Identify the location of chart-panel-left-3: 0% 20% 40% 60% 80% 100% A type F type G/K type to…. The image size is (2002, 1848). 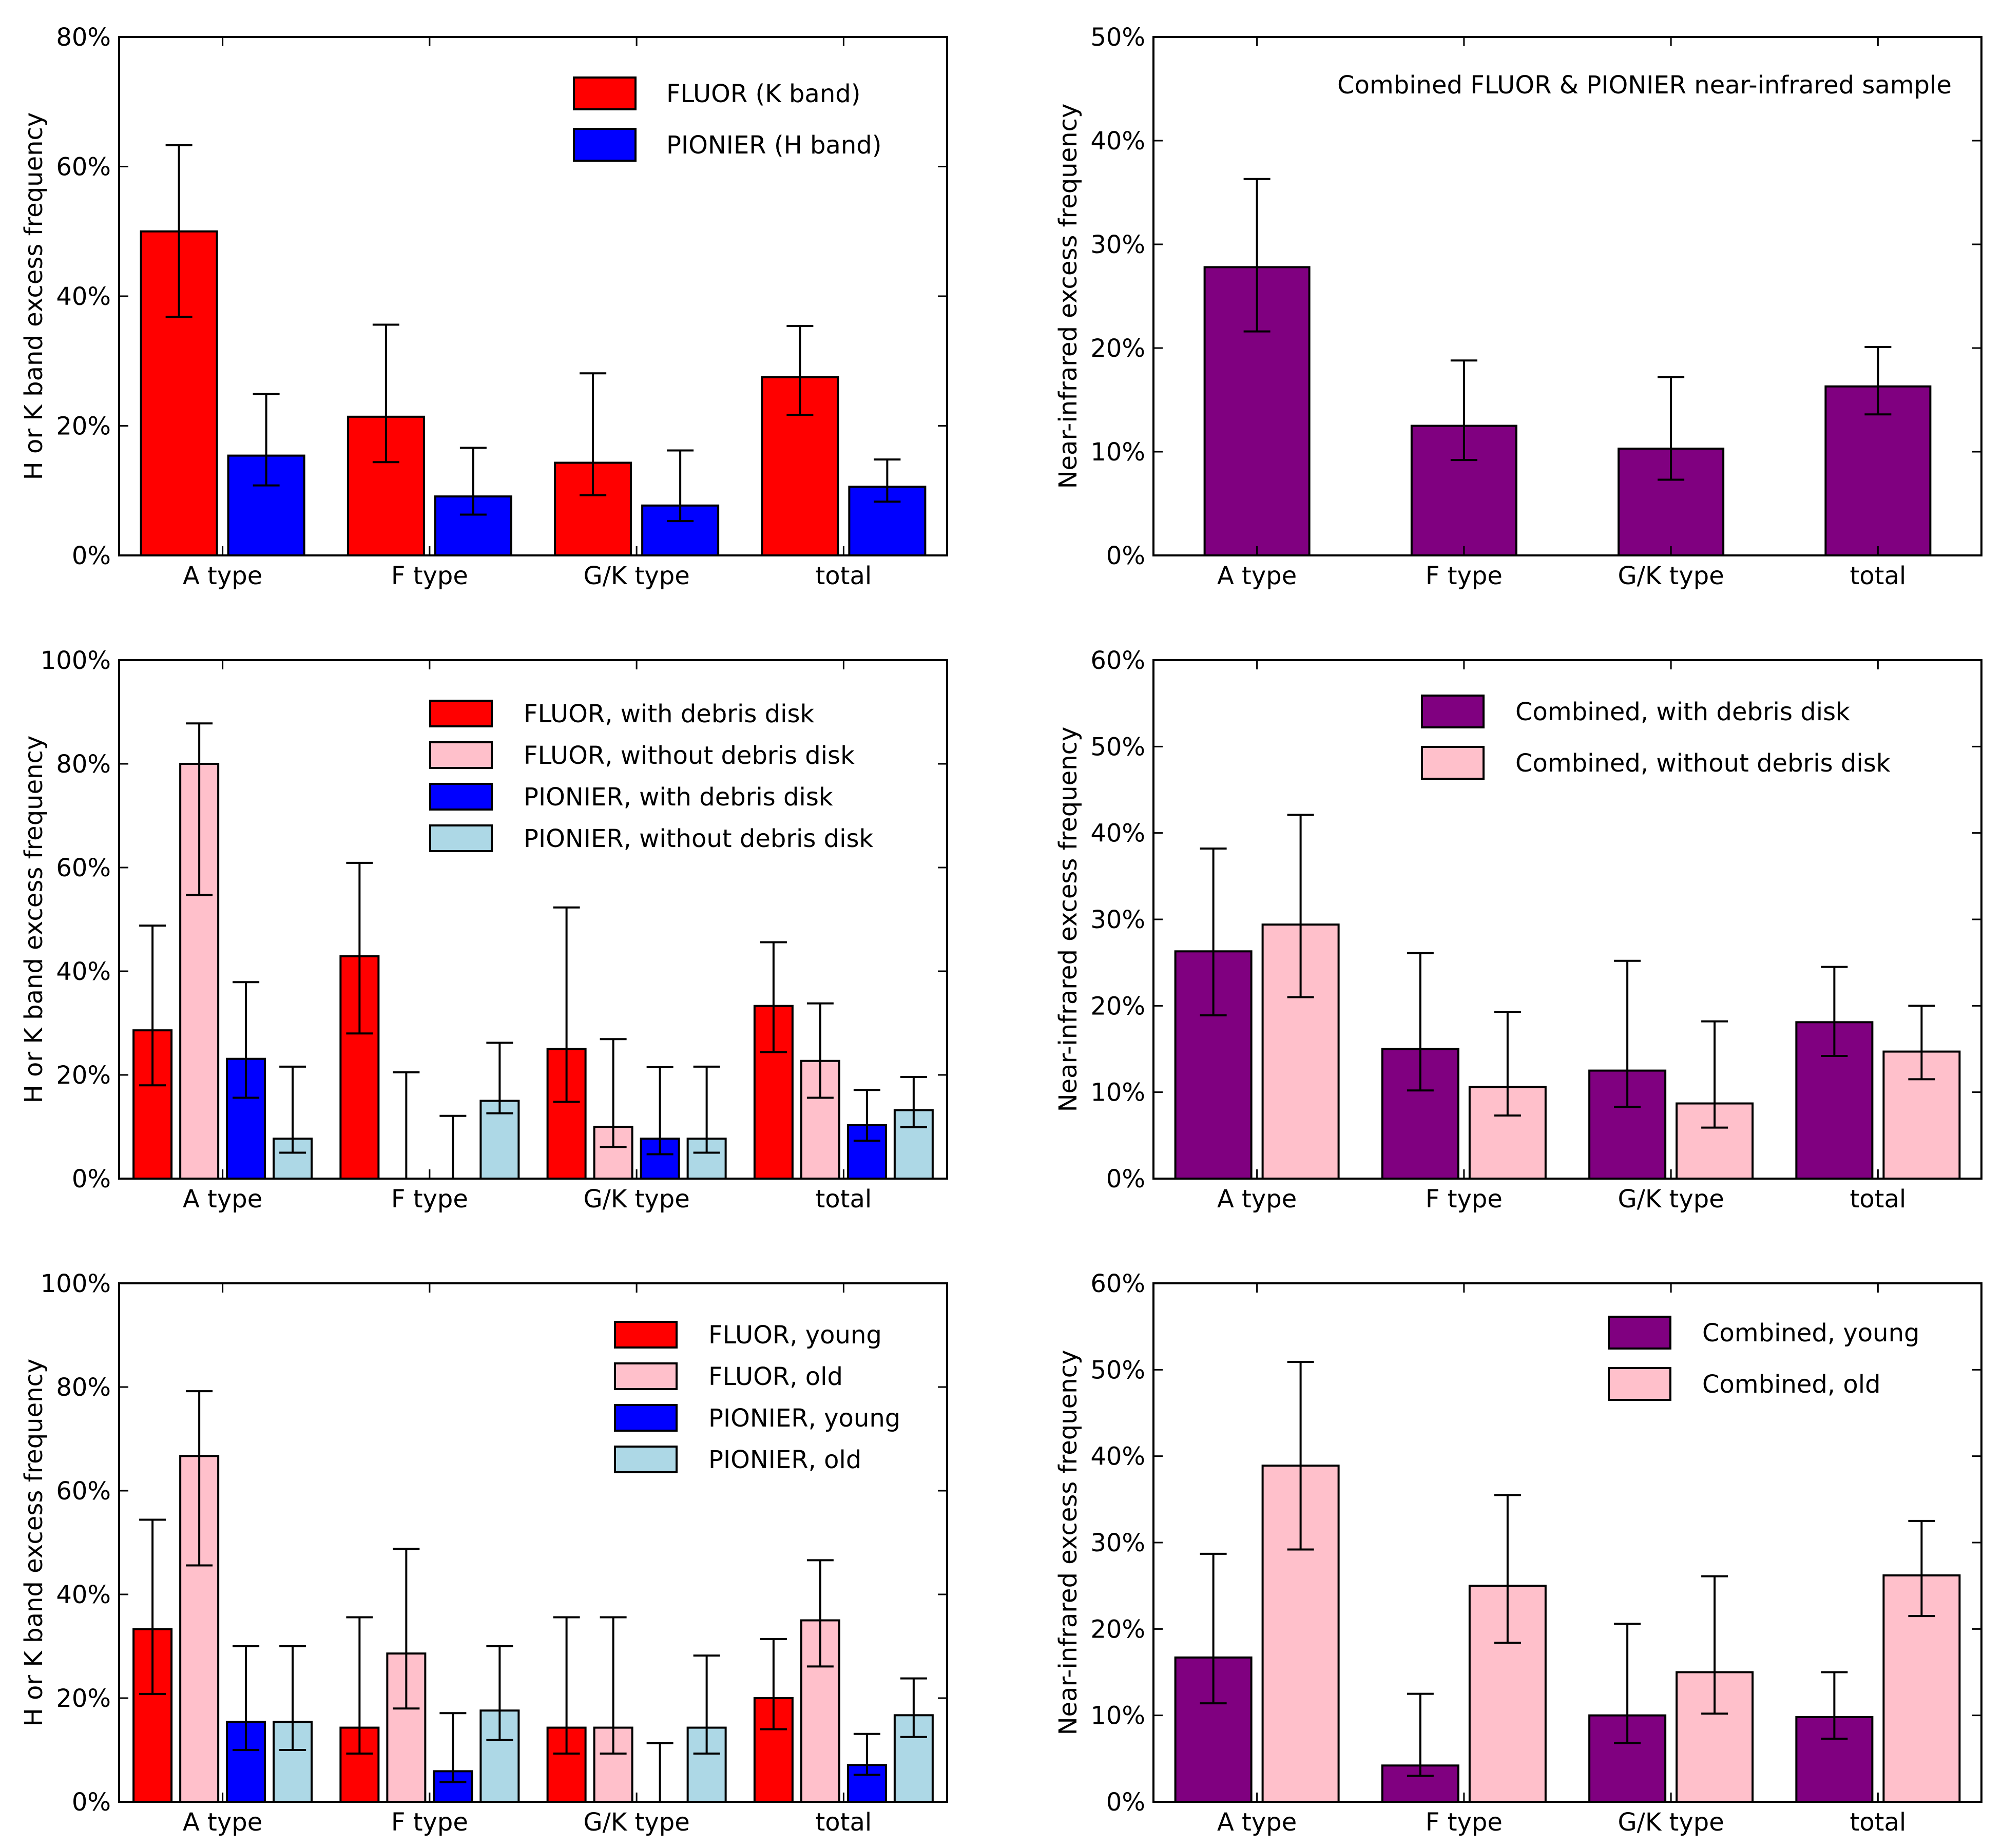
(484, 1553).